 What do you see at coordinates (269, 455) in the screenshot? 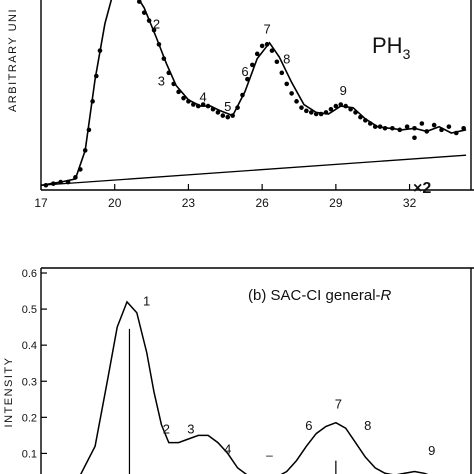
I see `bottom-minus-mark: –` at bounding box center [269, 455].